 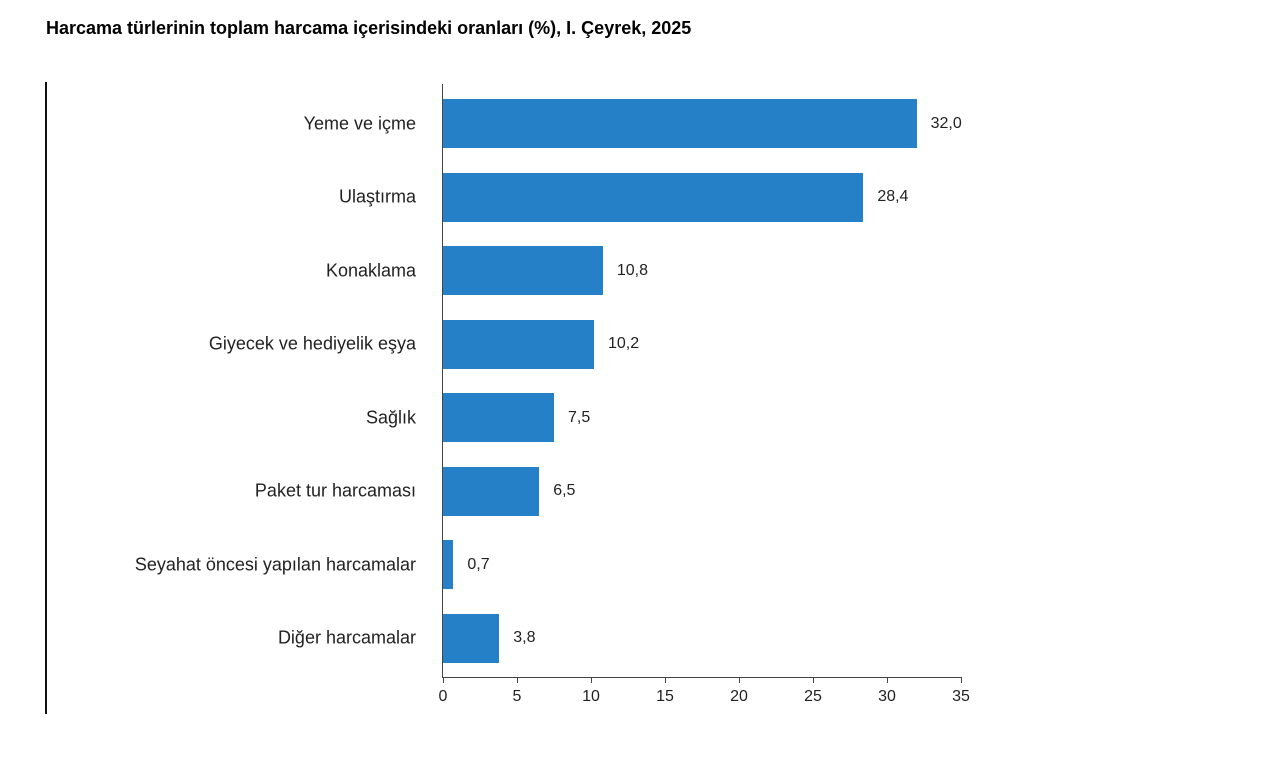 I want to click on category-label: Yeme ve içme, so click(x=359, y=123).